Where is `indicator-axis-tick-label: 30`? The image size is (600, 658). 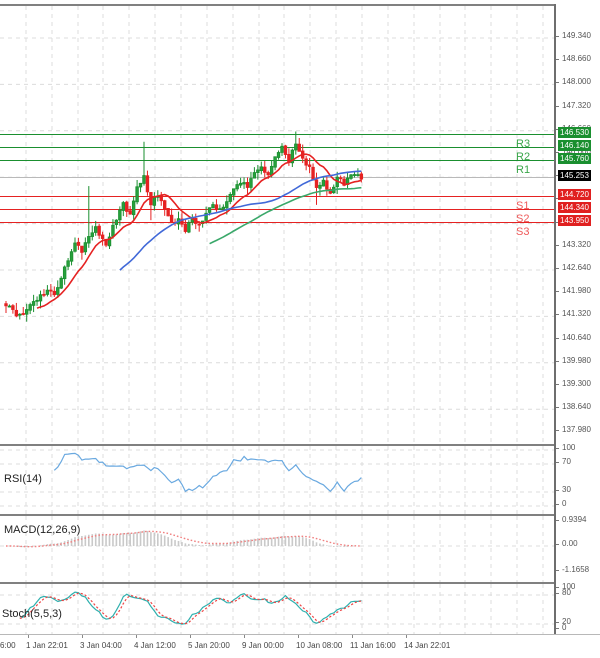
indicator-axis-tick-label: 30 is located at coordinates (566, 489).